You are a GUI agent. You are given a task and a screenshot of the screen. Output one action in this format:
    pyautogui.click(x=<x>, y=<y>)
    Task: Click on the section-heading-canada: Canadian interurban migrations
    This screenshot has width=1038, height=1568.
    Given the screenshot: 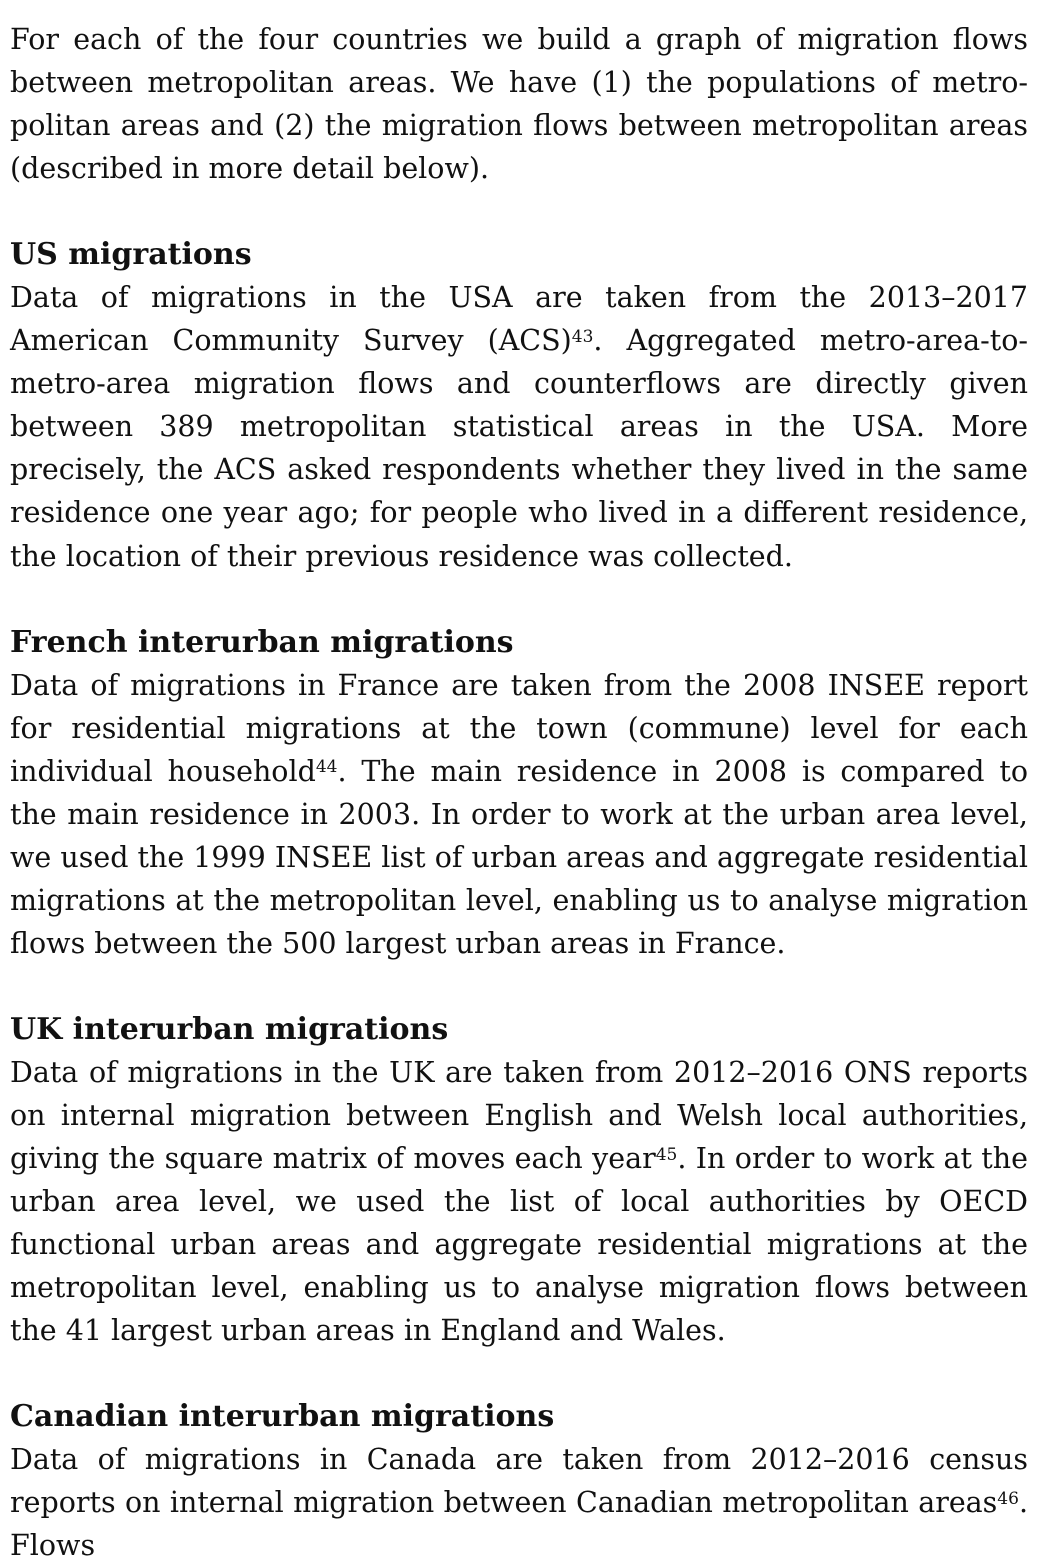 What is the action you would take?
    pyautogui.click(x=282, y=1417)
    